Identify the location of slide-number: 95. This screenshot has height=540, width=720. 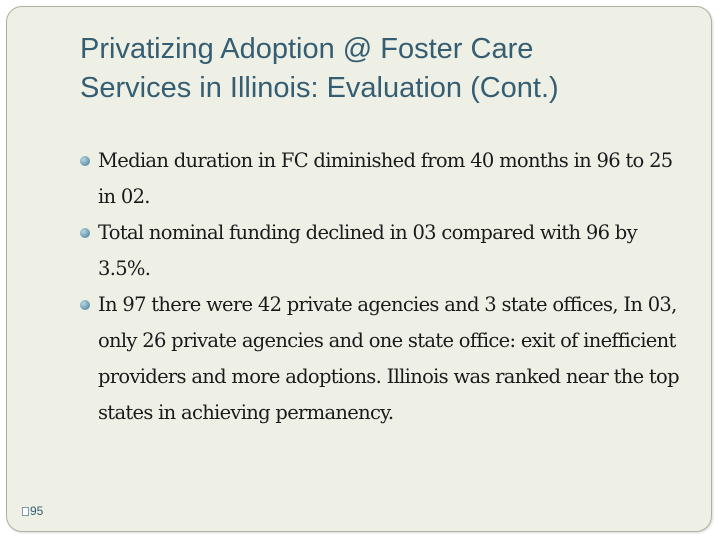
(32, 511).